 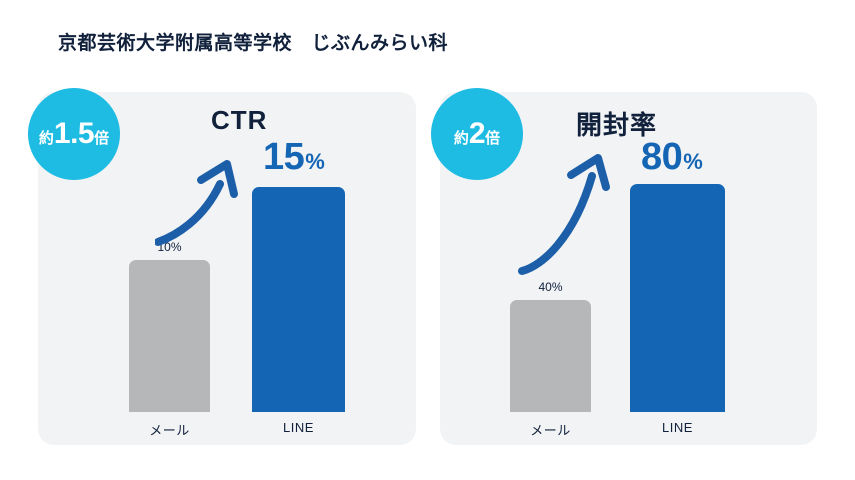 What do you see at coordinates (617, 125) in the screenshot?
I see `panel-open-title: 開封率` at bounding box center [617, 125].